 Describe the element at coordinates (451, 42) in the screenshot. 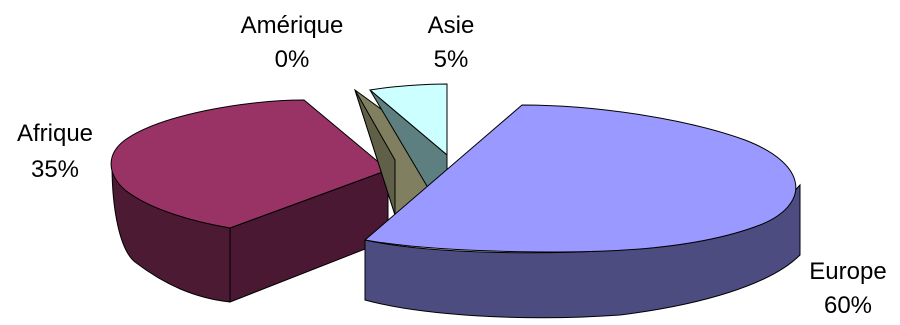

I see `label-asie: Asie 5%` at that location.